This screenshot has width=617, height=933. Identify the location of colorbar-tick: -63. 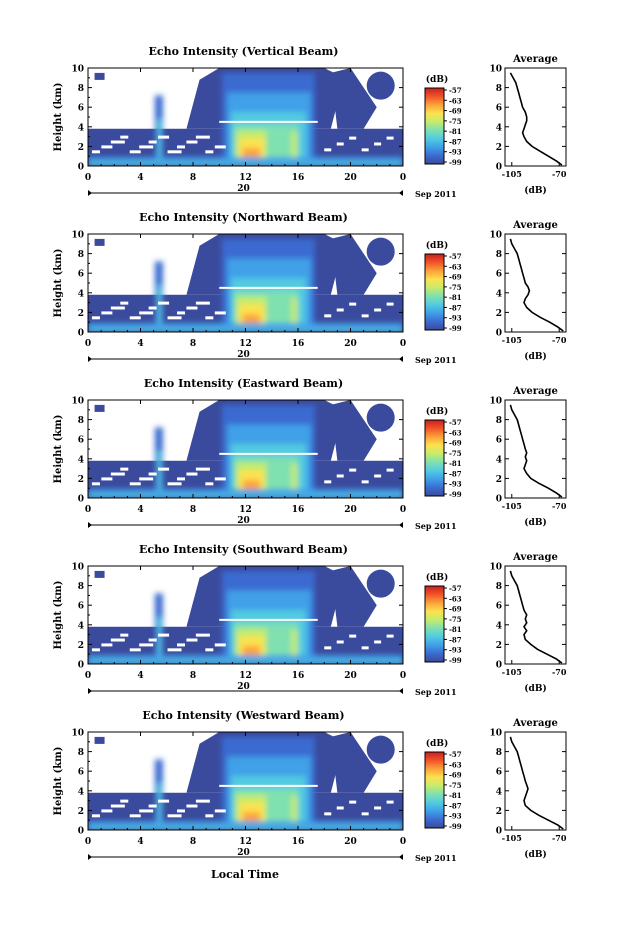
(455, 432).